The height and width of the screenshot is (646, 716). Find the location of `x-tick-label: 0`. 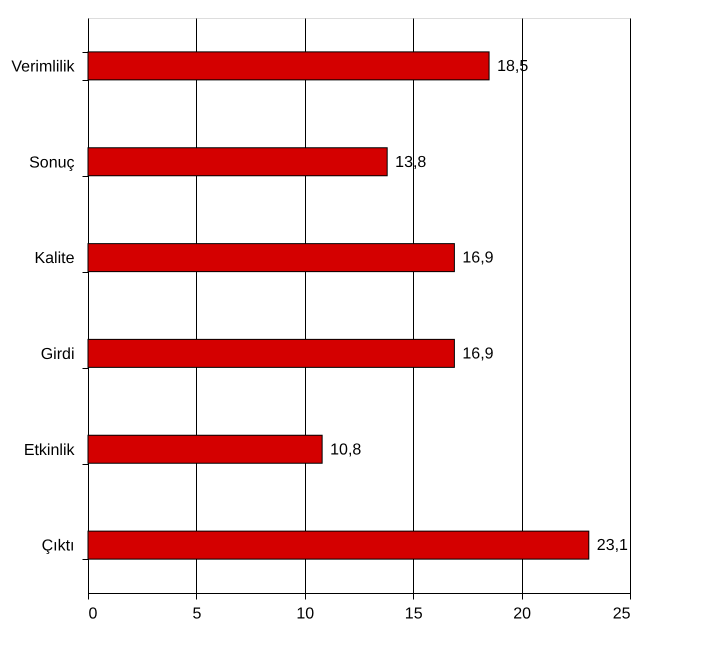

x-tick-label: 0 is located at coordinates (93, 614).